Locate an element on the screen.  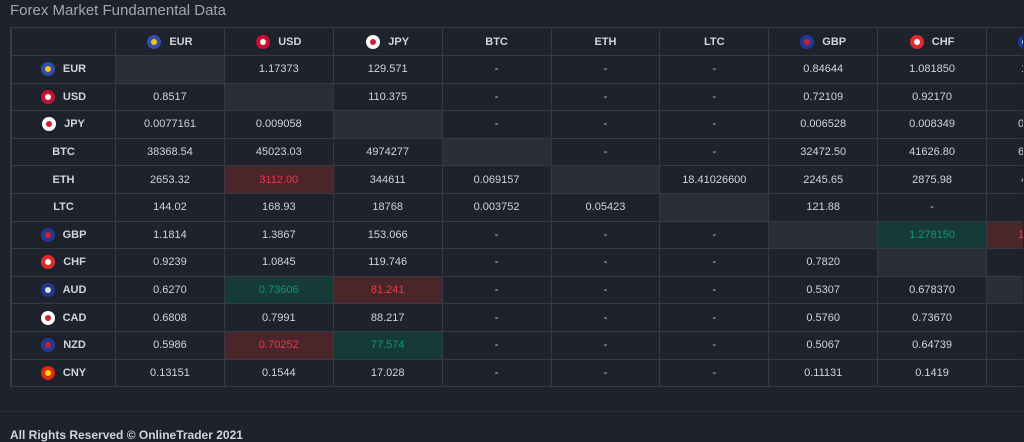
row-label: CHF is located at coordinates (74, 262).